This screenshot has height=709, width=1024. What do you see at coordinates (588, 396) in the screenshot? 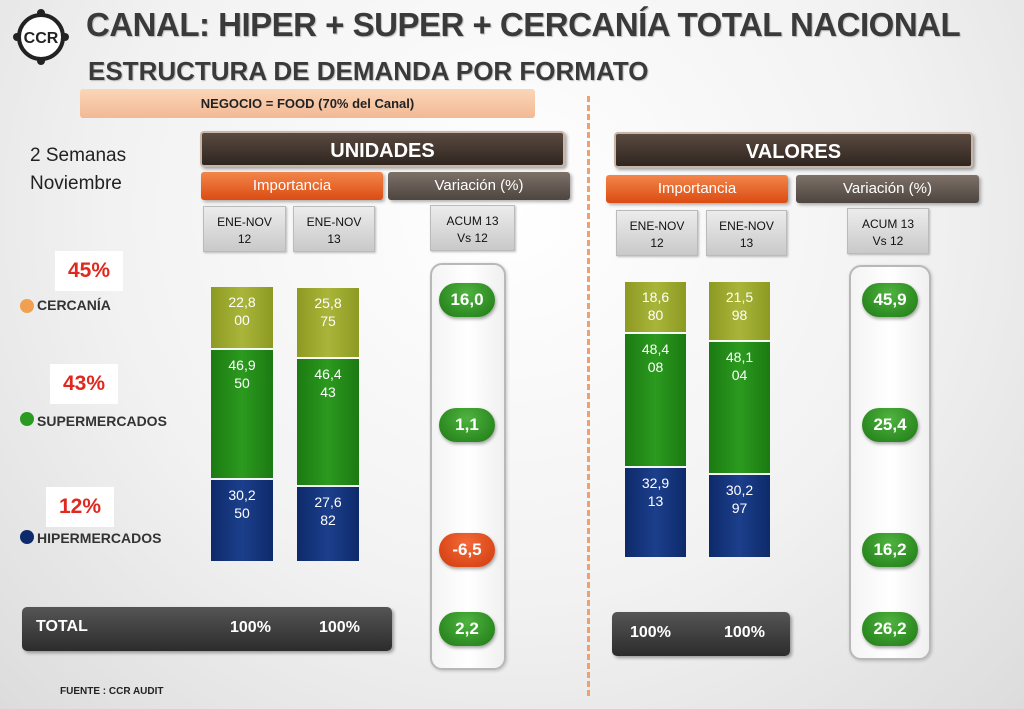
I see `section-divider` at bounding box center [588, 396].